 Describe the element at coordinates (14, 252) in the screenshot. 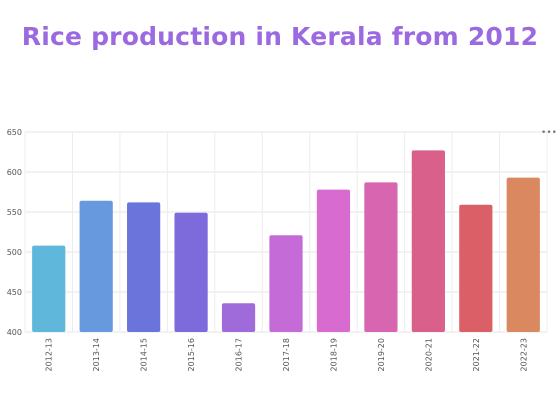

I see `y-tick-label: 500` at that location.